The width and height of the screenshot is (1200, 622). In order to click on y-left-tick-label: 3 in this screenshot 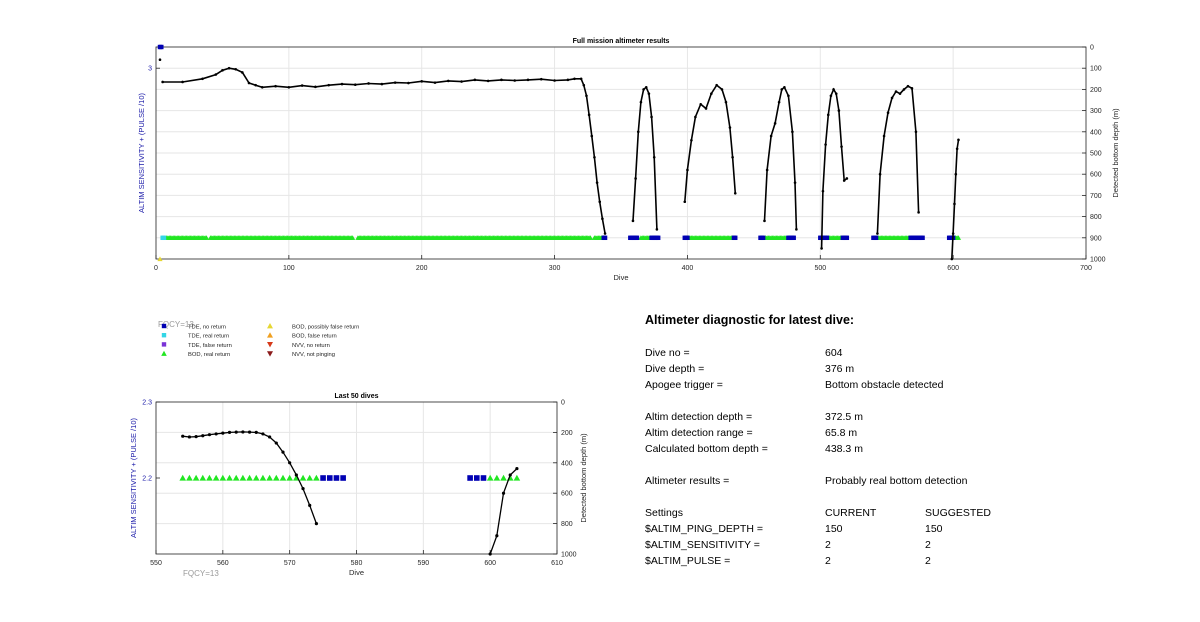, I will do `click(150, 69)`.